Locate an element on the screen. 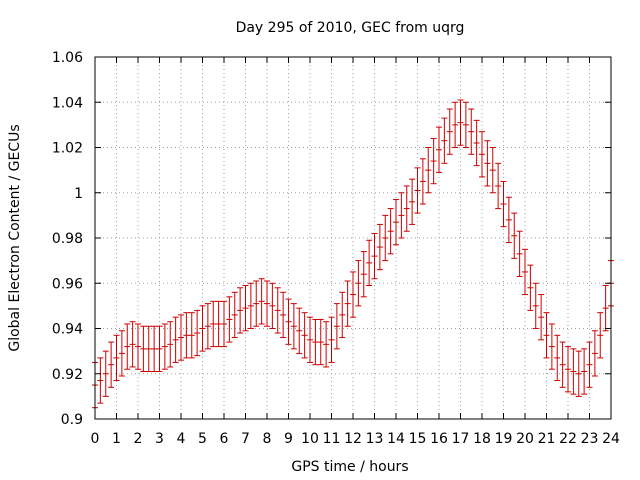  x-axis-label: GPS time / hours is located at coordinates (349, 467).